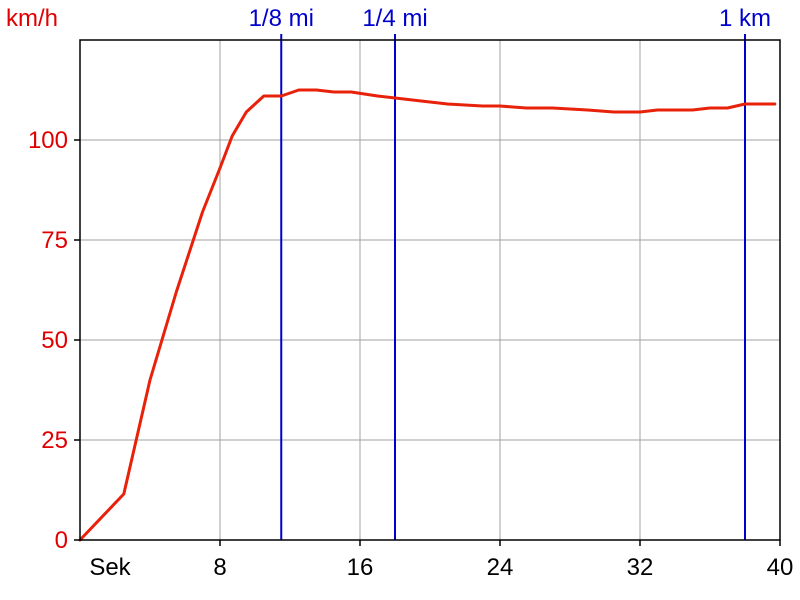 The image size is (800, 600). Describe the element at coordinates (48, 140) in the screenshot. I see `y-tick-label: 100` at that location.